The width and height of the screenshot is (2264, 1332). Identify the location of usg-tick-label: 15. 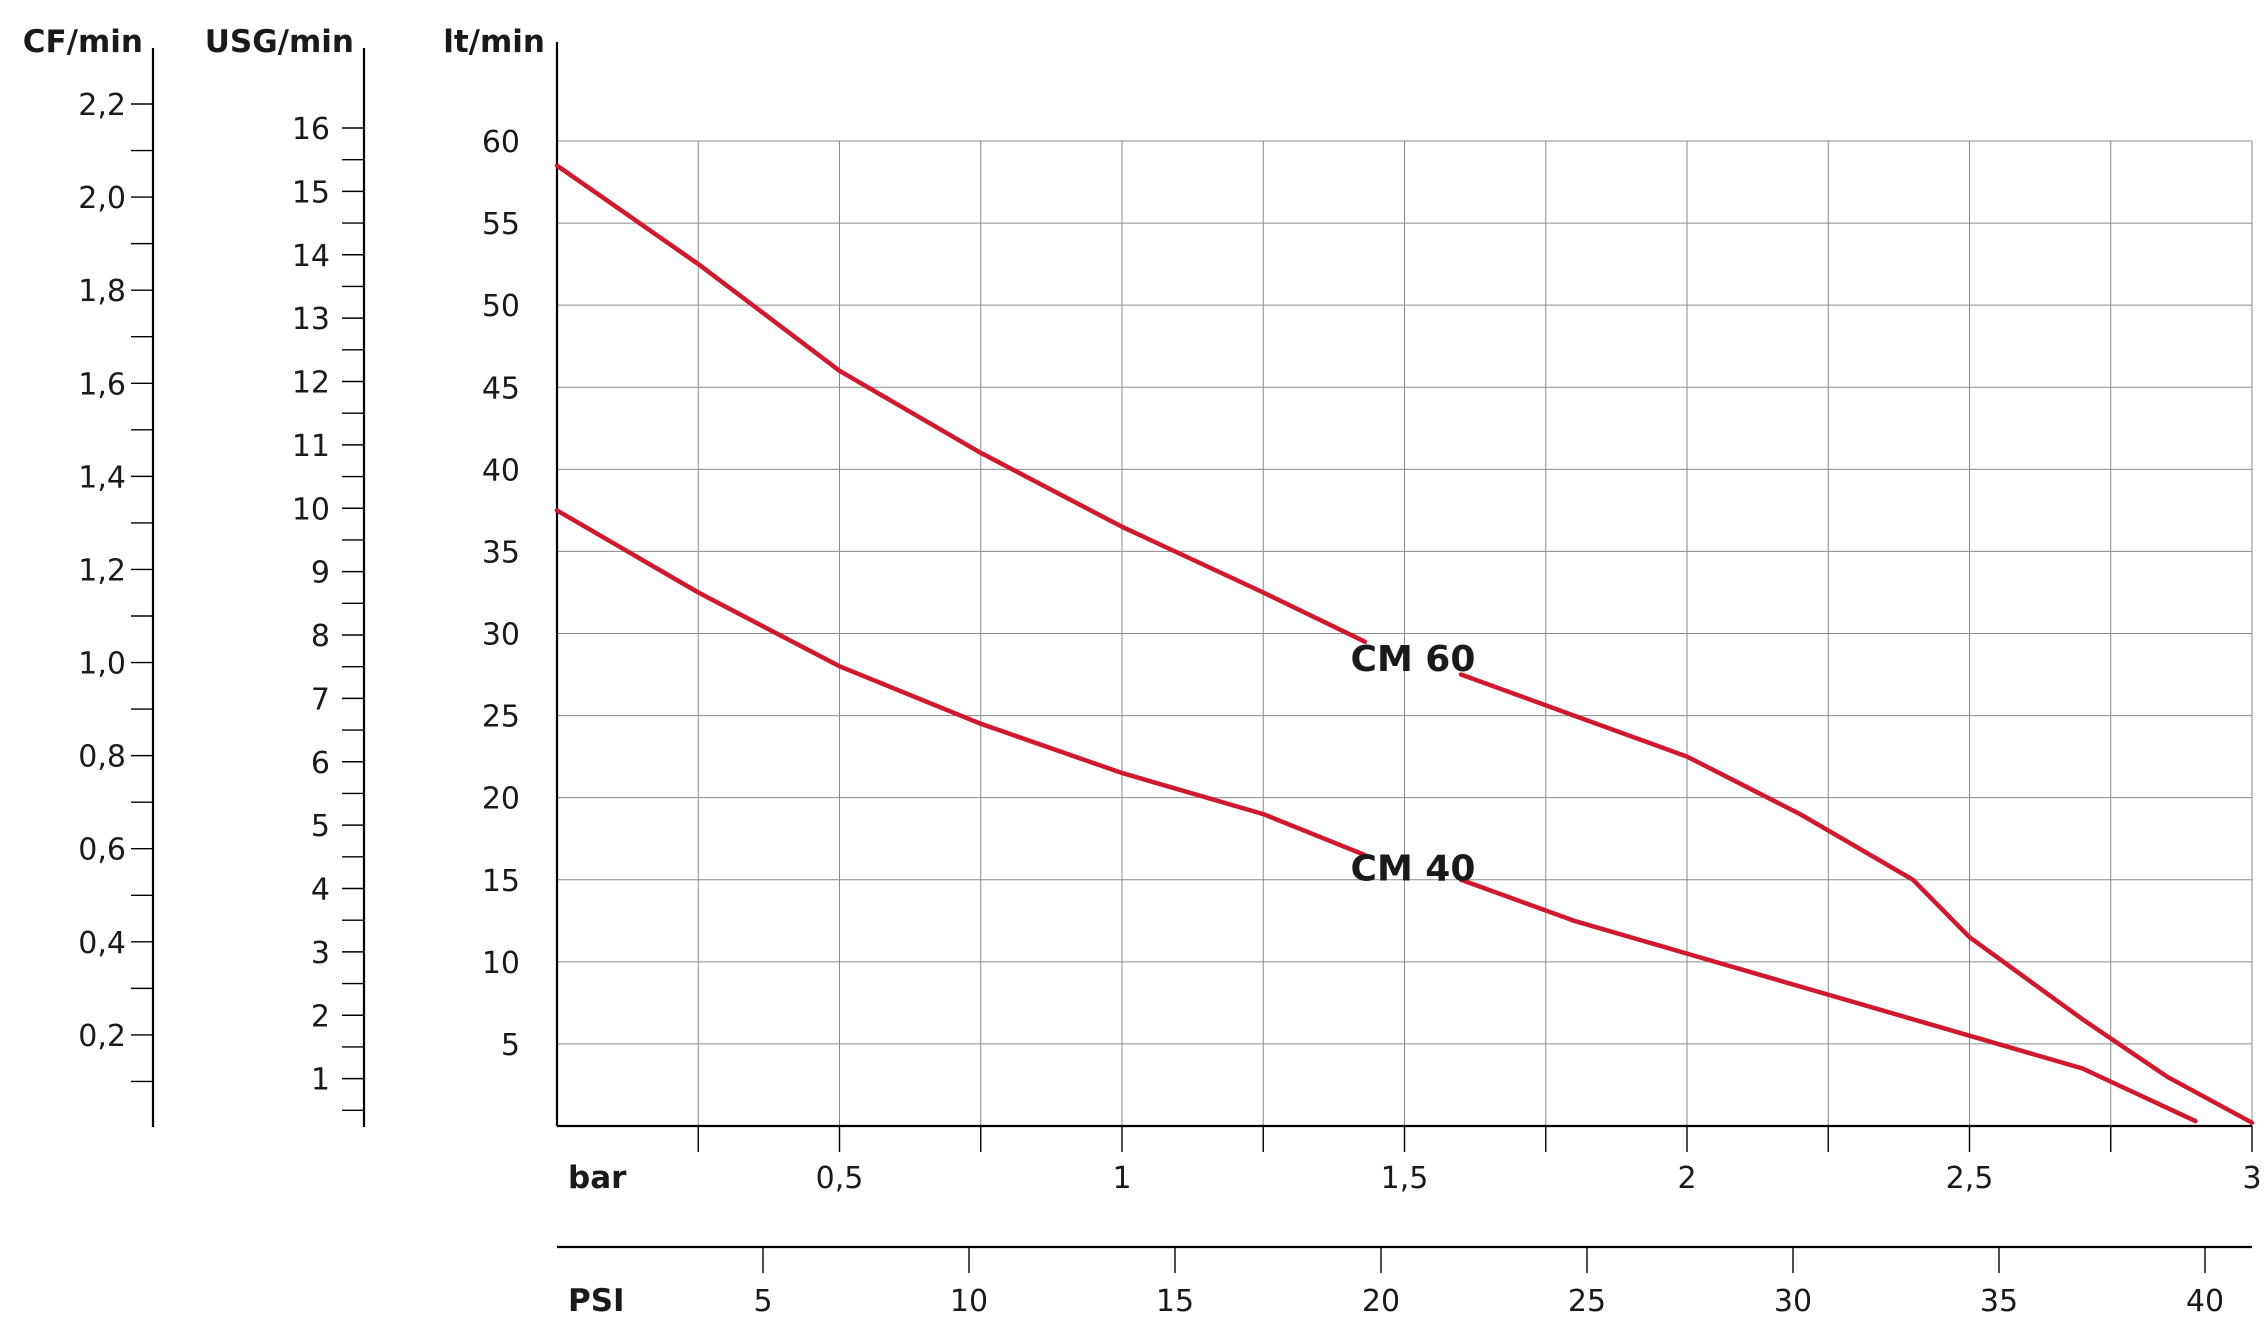
(311, 192).